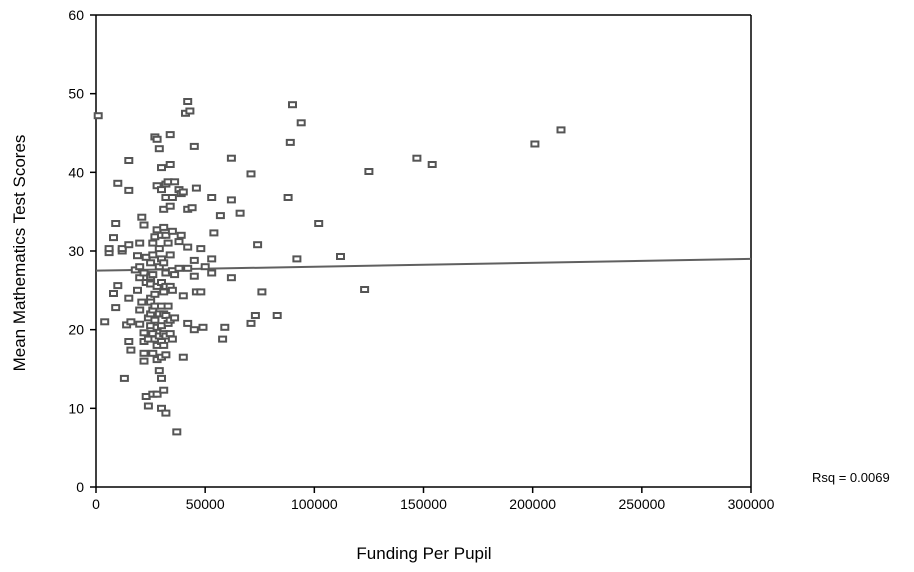  Describe the element at coordinates (423, 553) in the screenshot. I see `x-axis-title: Funding Per Pupil` at that location.